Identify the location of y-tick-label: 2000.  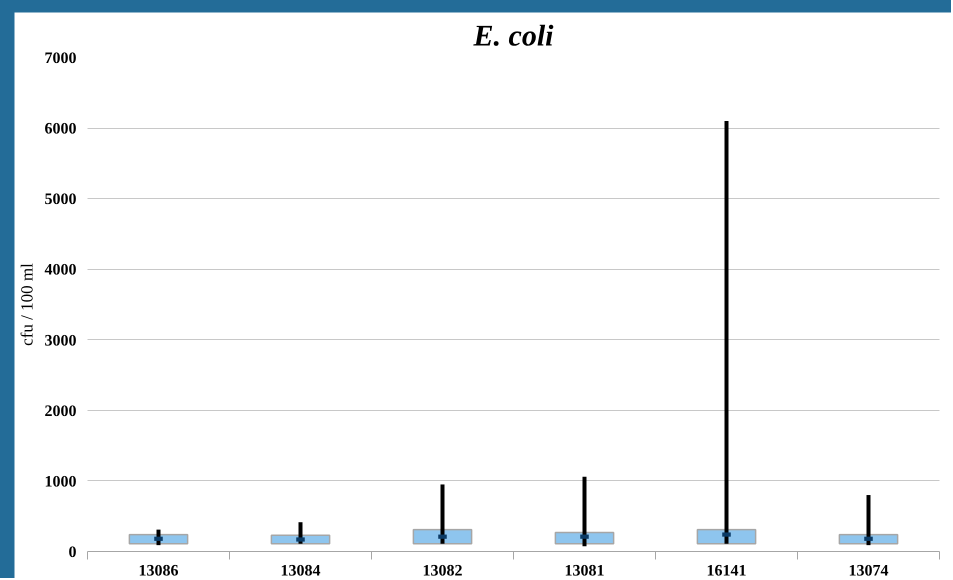
(60, 411).